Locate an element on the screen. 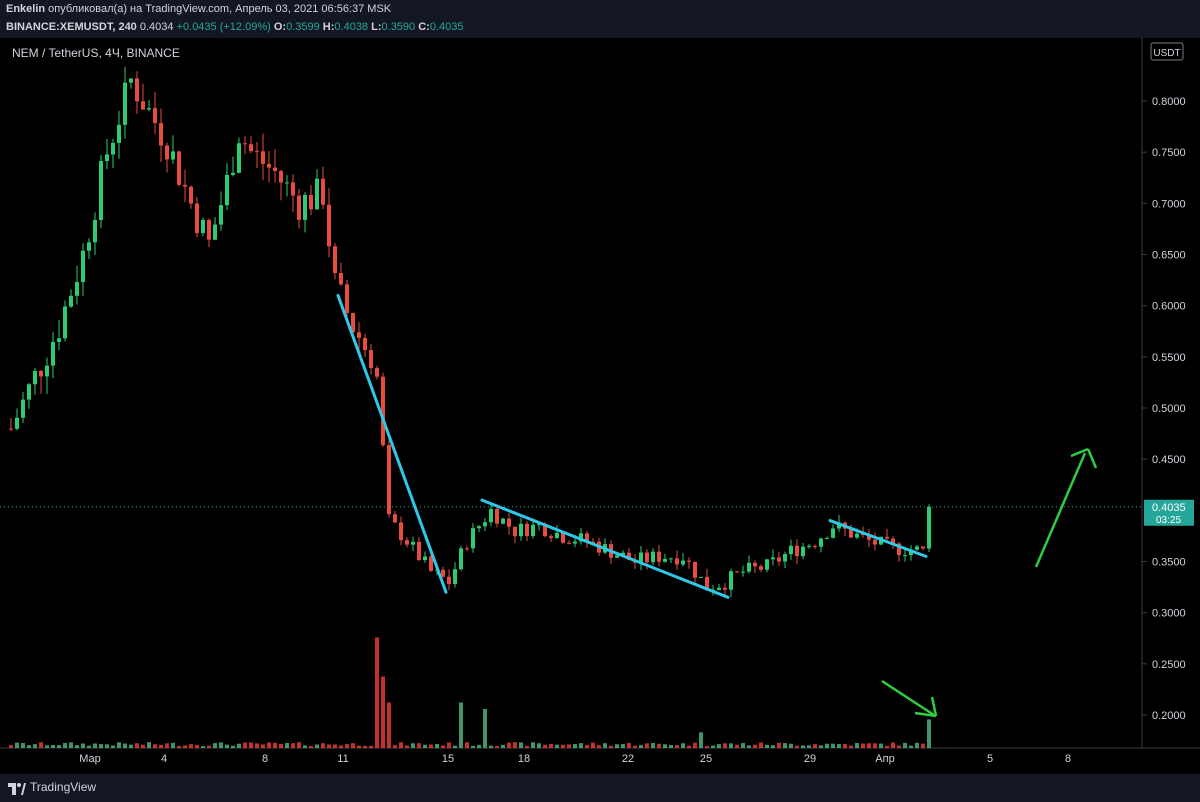 Image resolution: width=1200 pixels, height=802 pixels. trend-line is located at coordinates (392, 443).